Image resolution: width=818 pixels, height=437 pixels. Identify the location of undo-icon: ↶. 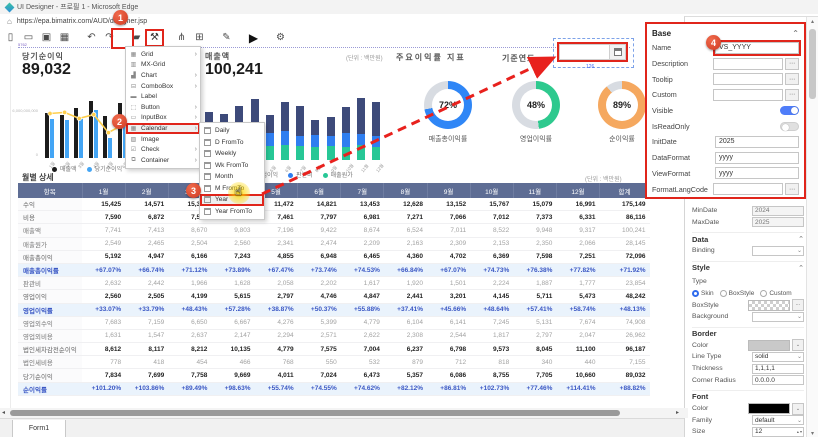
(91, 37).